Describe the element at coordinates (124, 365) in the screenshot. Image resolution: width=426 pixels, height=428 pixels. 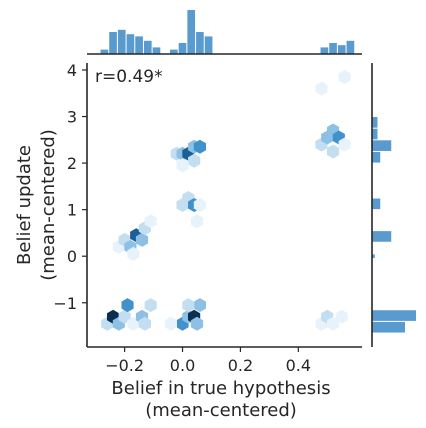
I see `x-tick-label: −0.2` at that location.